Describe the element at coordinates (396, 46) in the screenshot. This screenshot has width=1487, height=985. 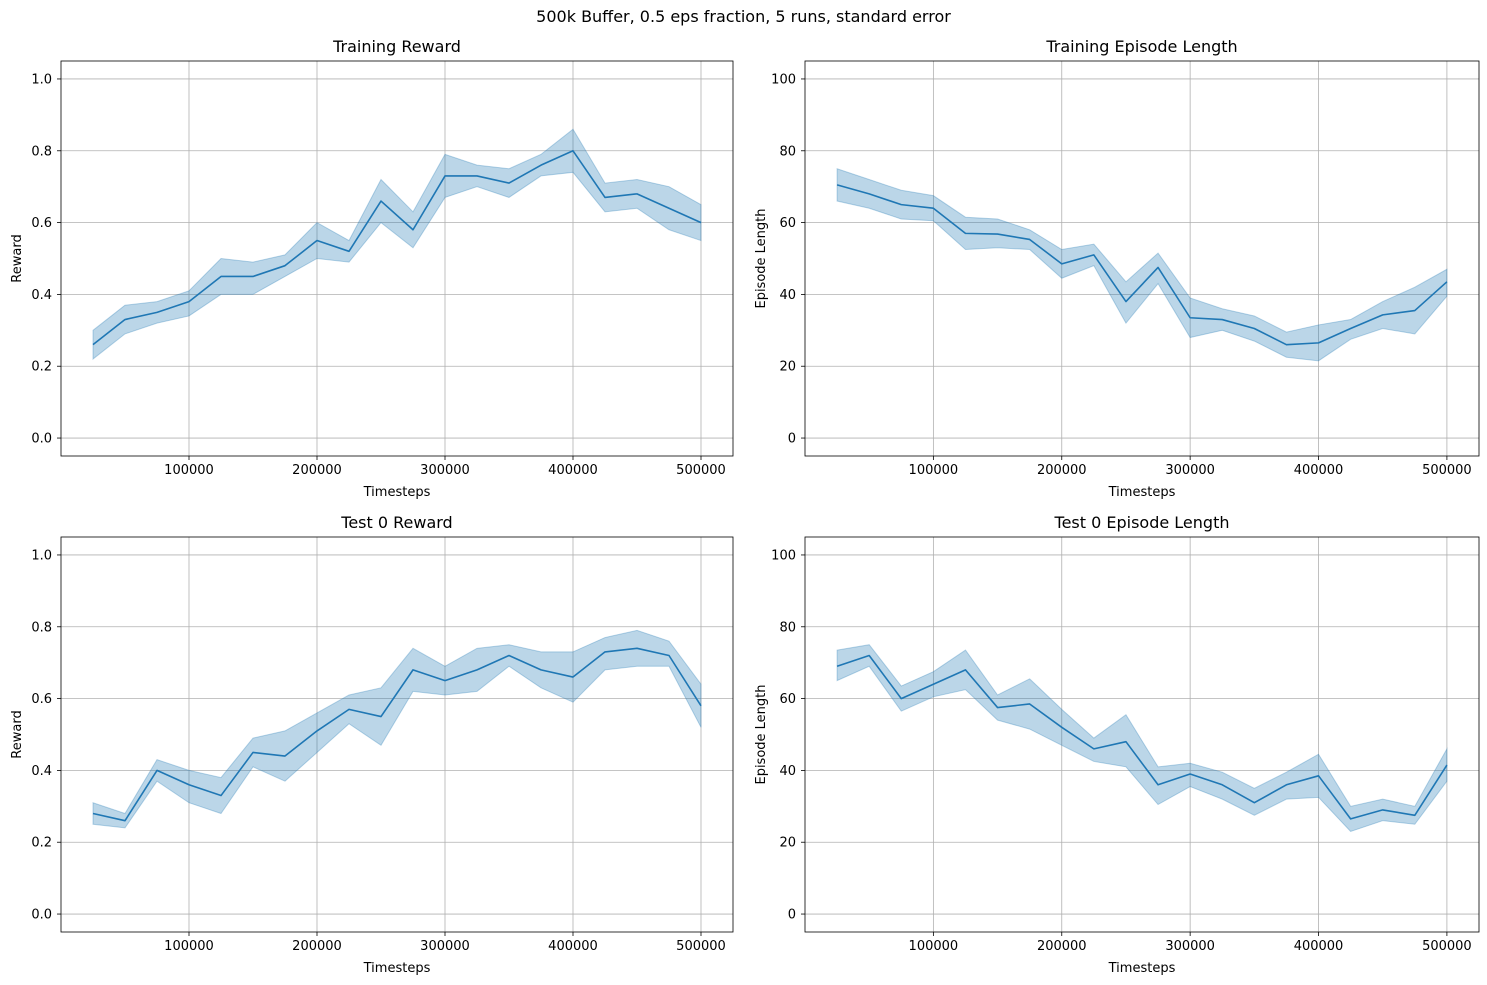
I see `subplot-title: Training Reward` at that location.